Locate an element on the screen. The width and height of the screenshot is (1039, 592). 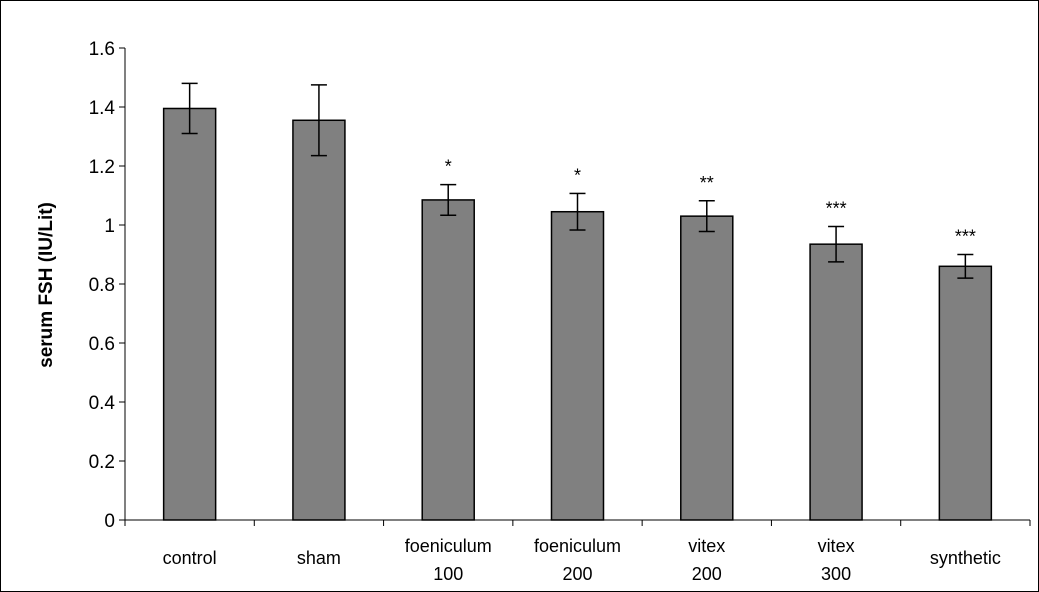
y-tick-label: 0.2 is located at coordinates (102, 462).